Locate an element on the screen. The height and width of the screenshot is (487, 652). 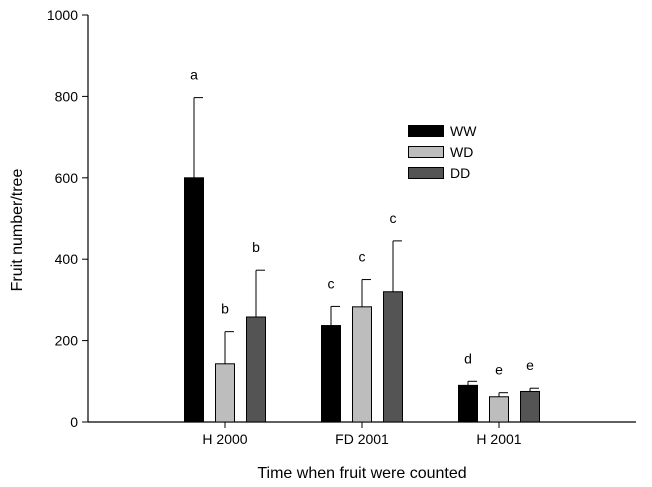
legend-item-dd: DD is located at coordinates (442, 172).